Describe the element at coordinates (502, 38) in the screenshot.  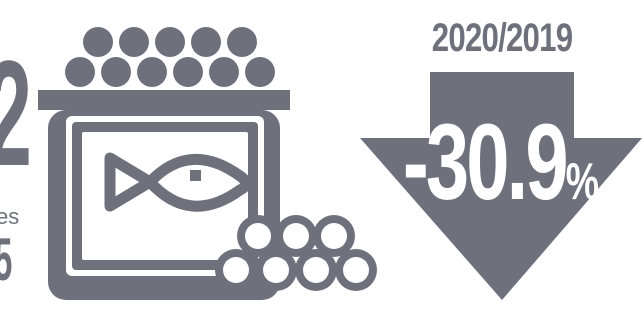
I see `comparison-period: 2020/2019` at that location.